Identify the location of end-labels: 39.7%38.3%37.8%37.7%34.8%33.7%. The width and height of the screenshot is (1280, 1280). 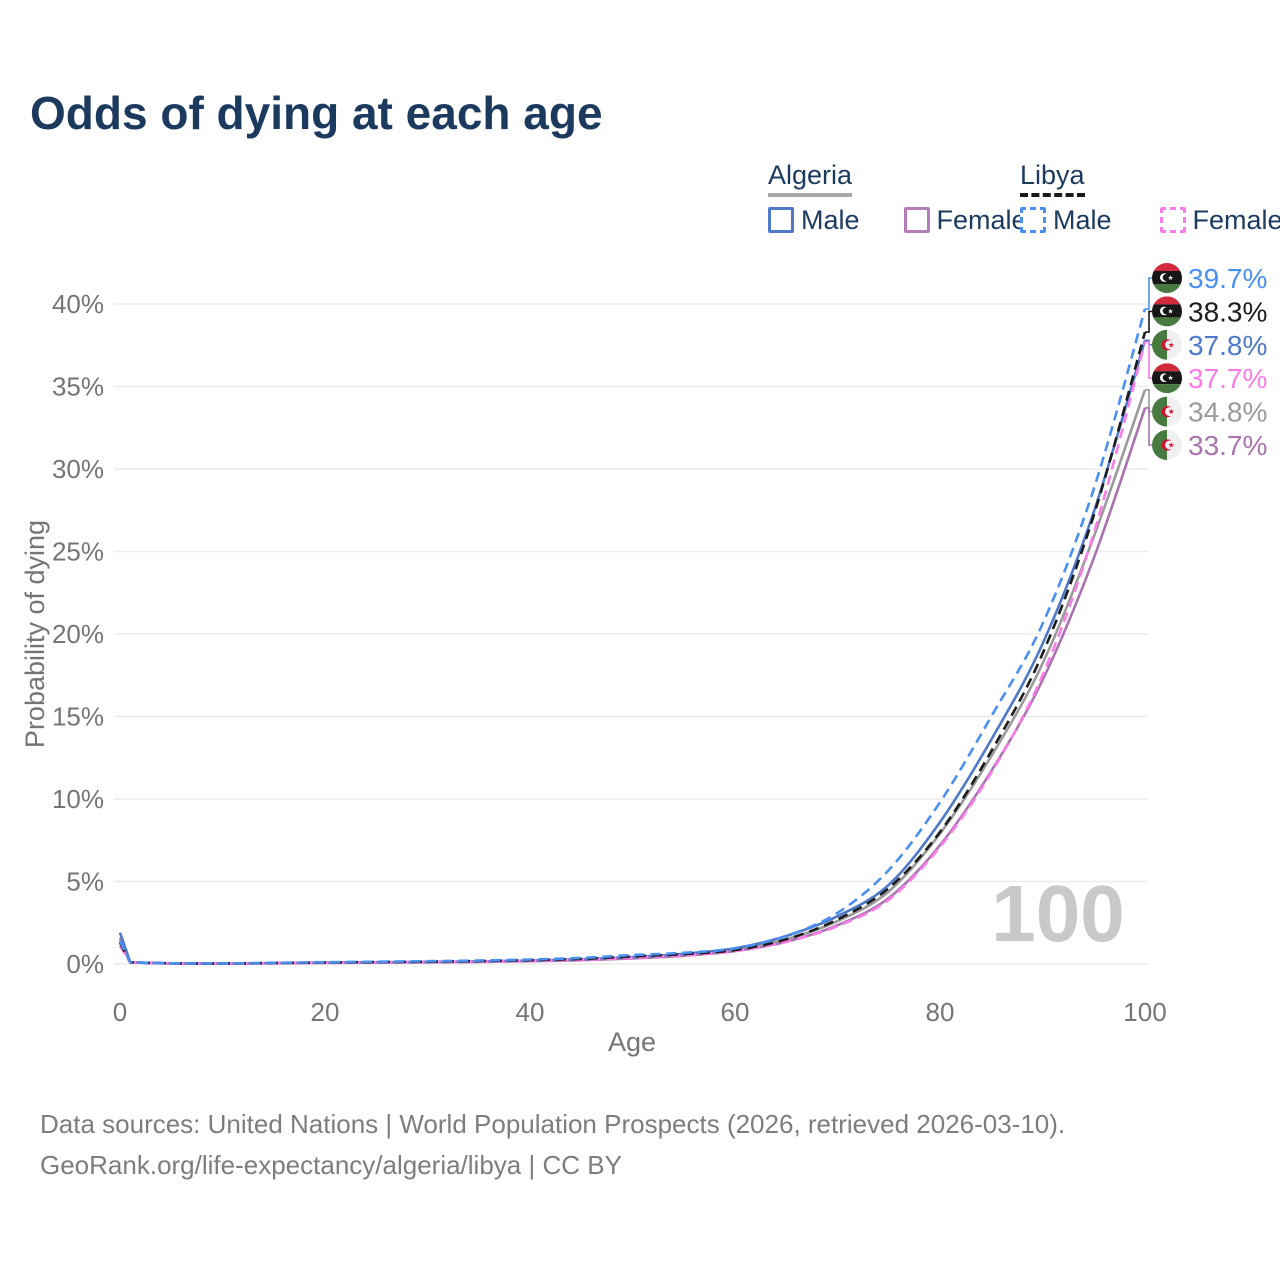
(1206, 362).